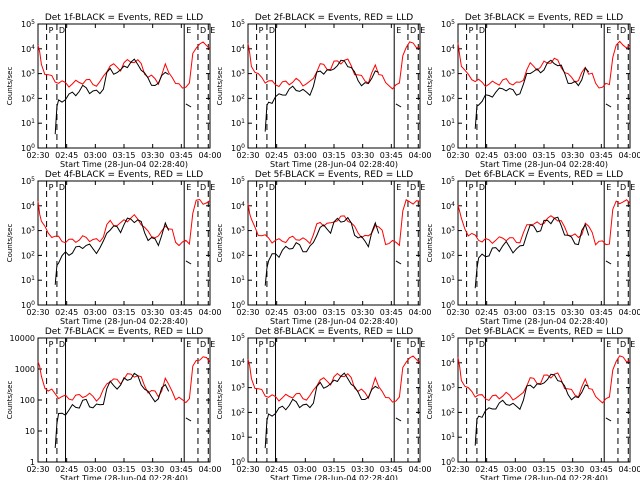 The height and width of the screenshot is (480, 640). What do you see at coordinates (28, 98) in the screenshot?
I see `y-tick-label: 102` at bounding box center [28, 98].